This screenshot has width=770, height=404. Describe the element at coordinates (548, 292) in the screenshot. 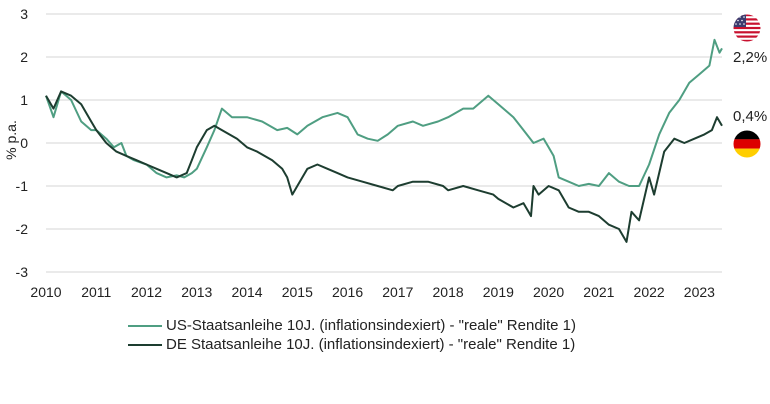

I see `x-tick-label: 2020` at that location.